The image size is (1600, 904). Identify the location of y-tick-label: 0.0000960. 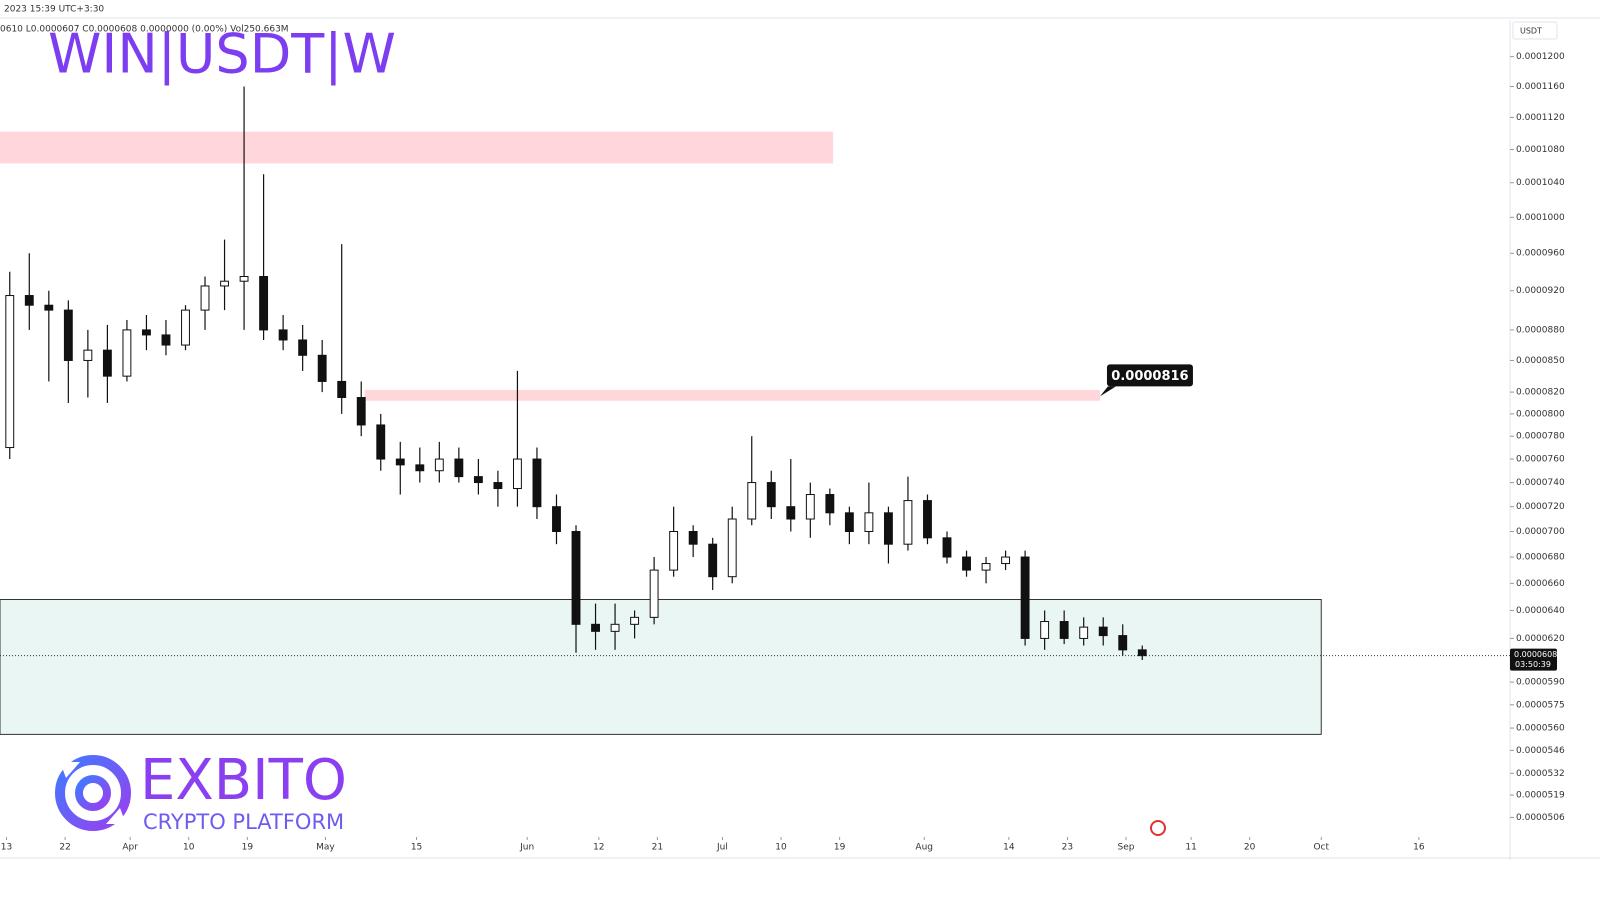
(1540, 254).